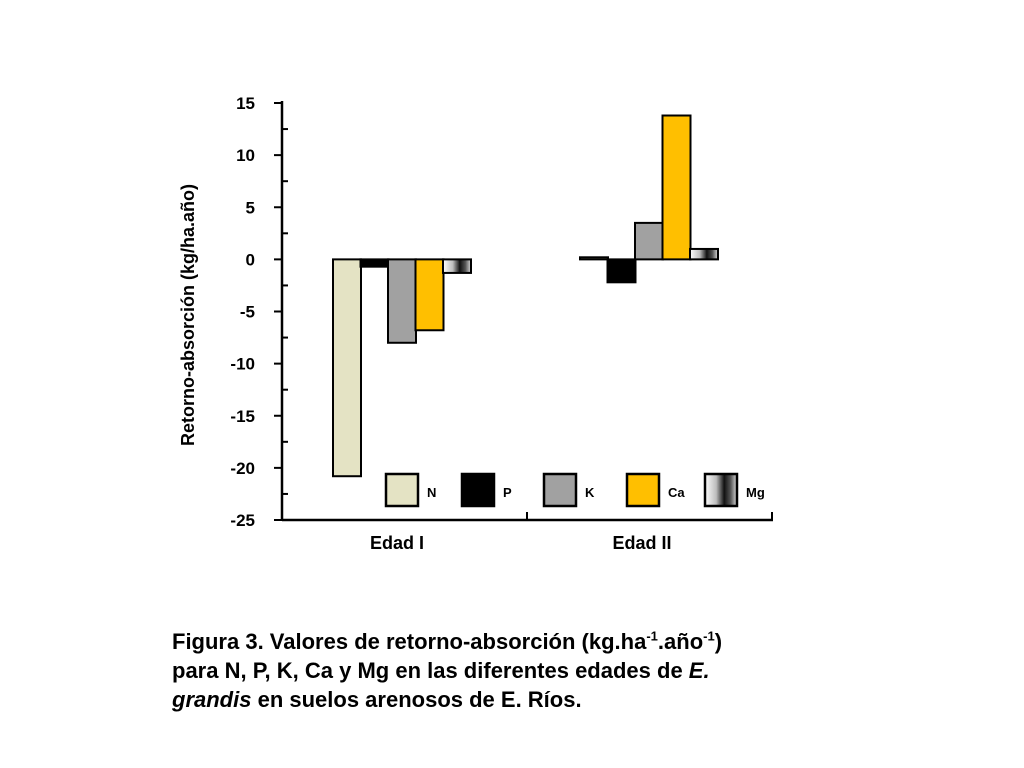 This screenshot has height=768, width=1024. Describe the element at coordinates (242, 520) in the screenshot. I see `y-tick-label: -25` at that location.